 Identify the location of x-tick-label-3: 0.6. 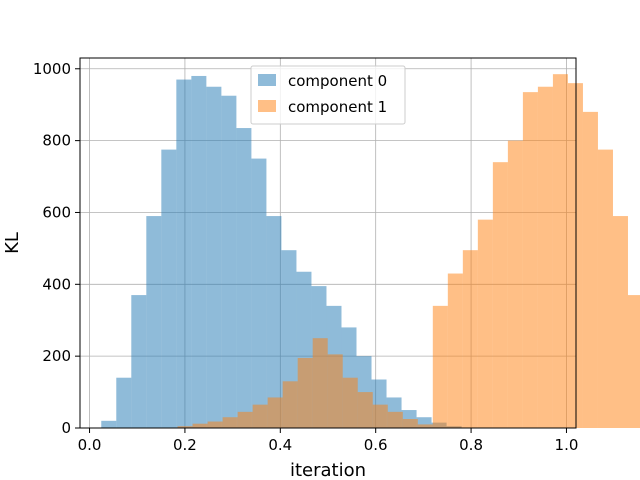
(376, 445).